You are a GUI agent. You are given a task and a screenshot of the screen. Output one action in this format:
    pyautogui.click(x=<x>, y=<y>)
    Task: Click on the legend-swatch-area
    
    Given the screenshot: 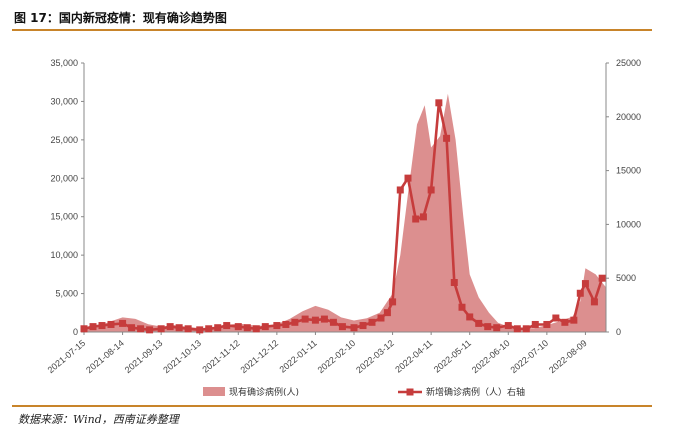 What is the action you would take?
    pyautogui.click(x=214, y=391)
    